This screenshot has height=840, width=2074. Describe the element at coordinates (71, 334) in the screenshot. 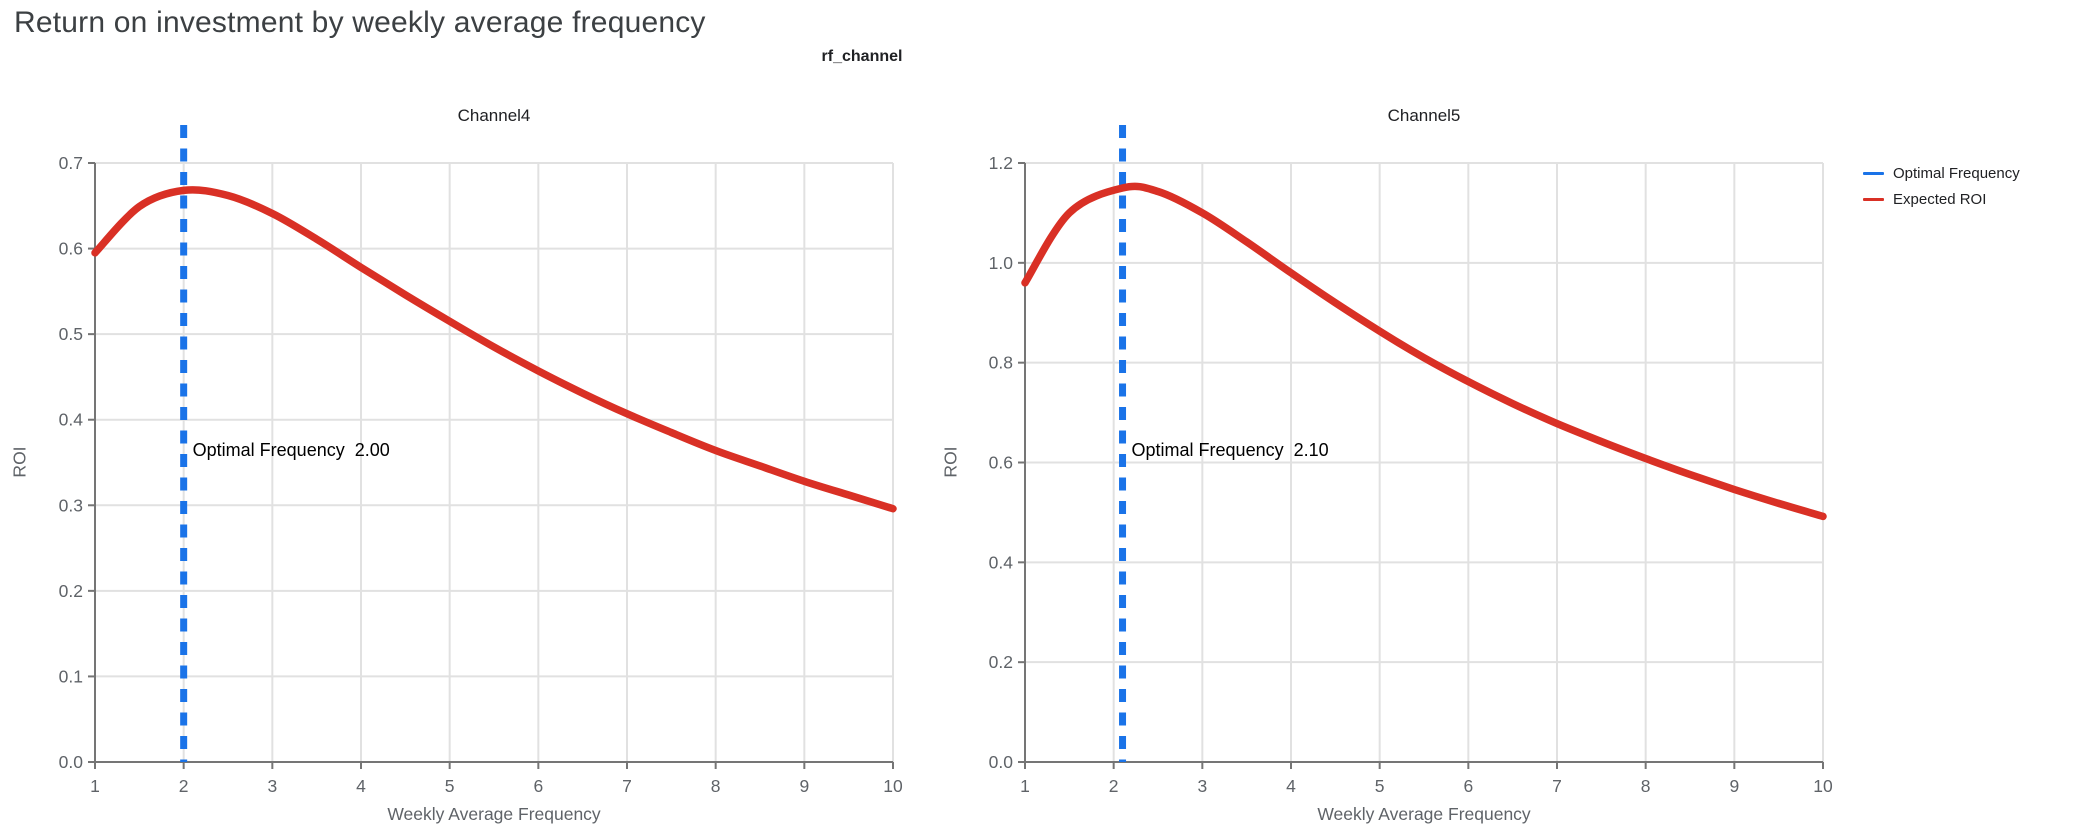

I see `y-tick-label: 0.5` at that location.